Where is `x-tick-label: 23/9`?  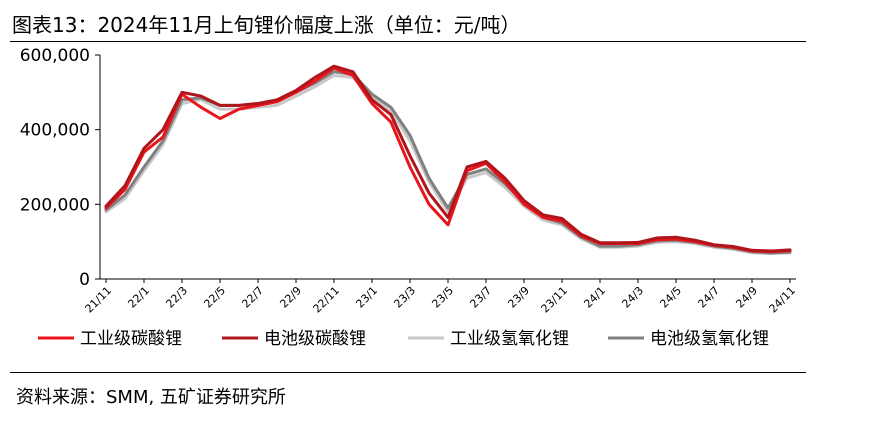 x-tick-label: 23/9 is located at coordinates (518, 297).